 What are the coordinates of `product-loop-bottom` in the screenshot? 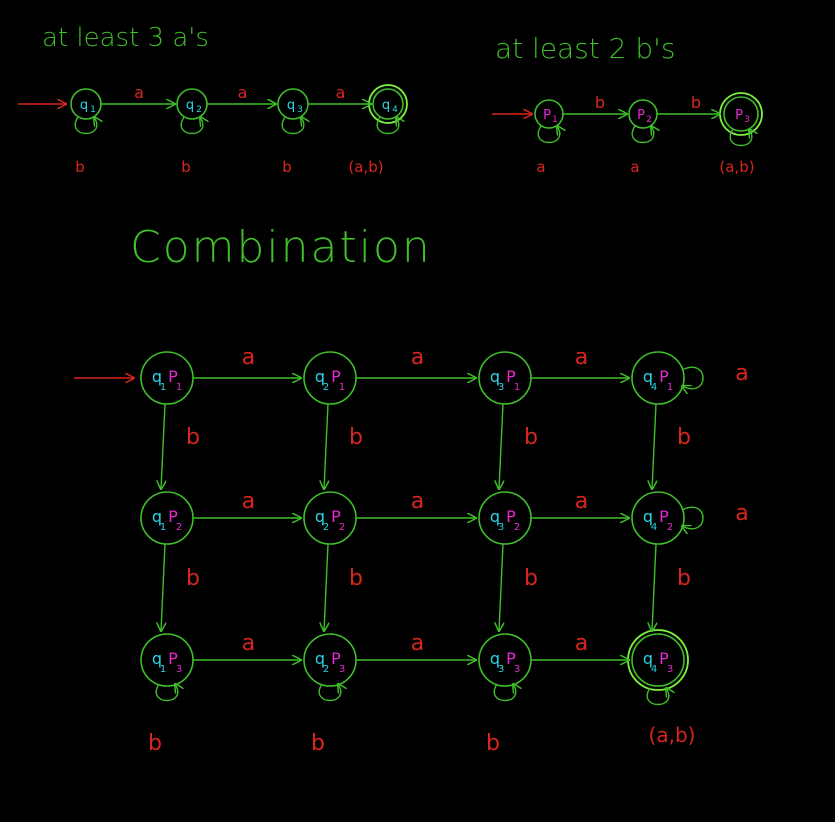 It's located at (166, 693).